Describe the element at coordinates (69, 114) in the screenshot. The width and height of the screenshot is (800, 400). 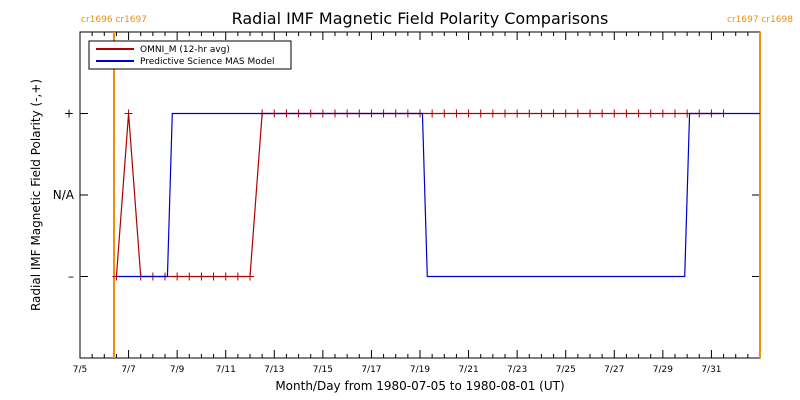
I see `y-tick-label: +` at that location.